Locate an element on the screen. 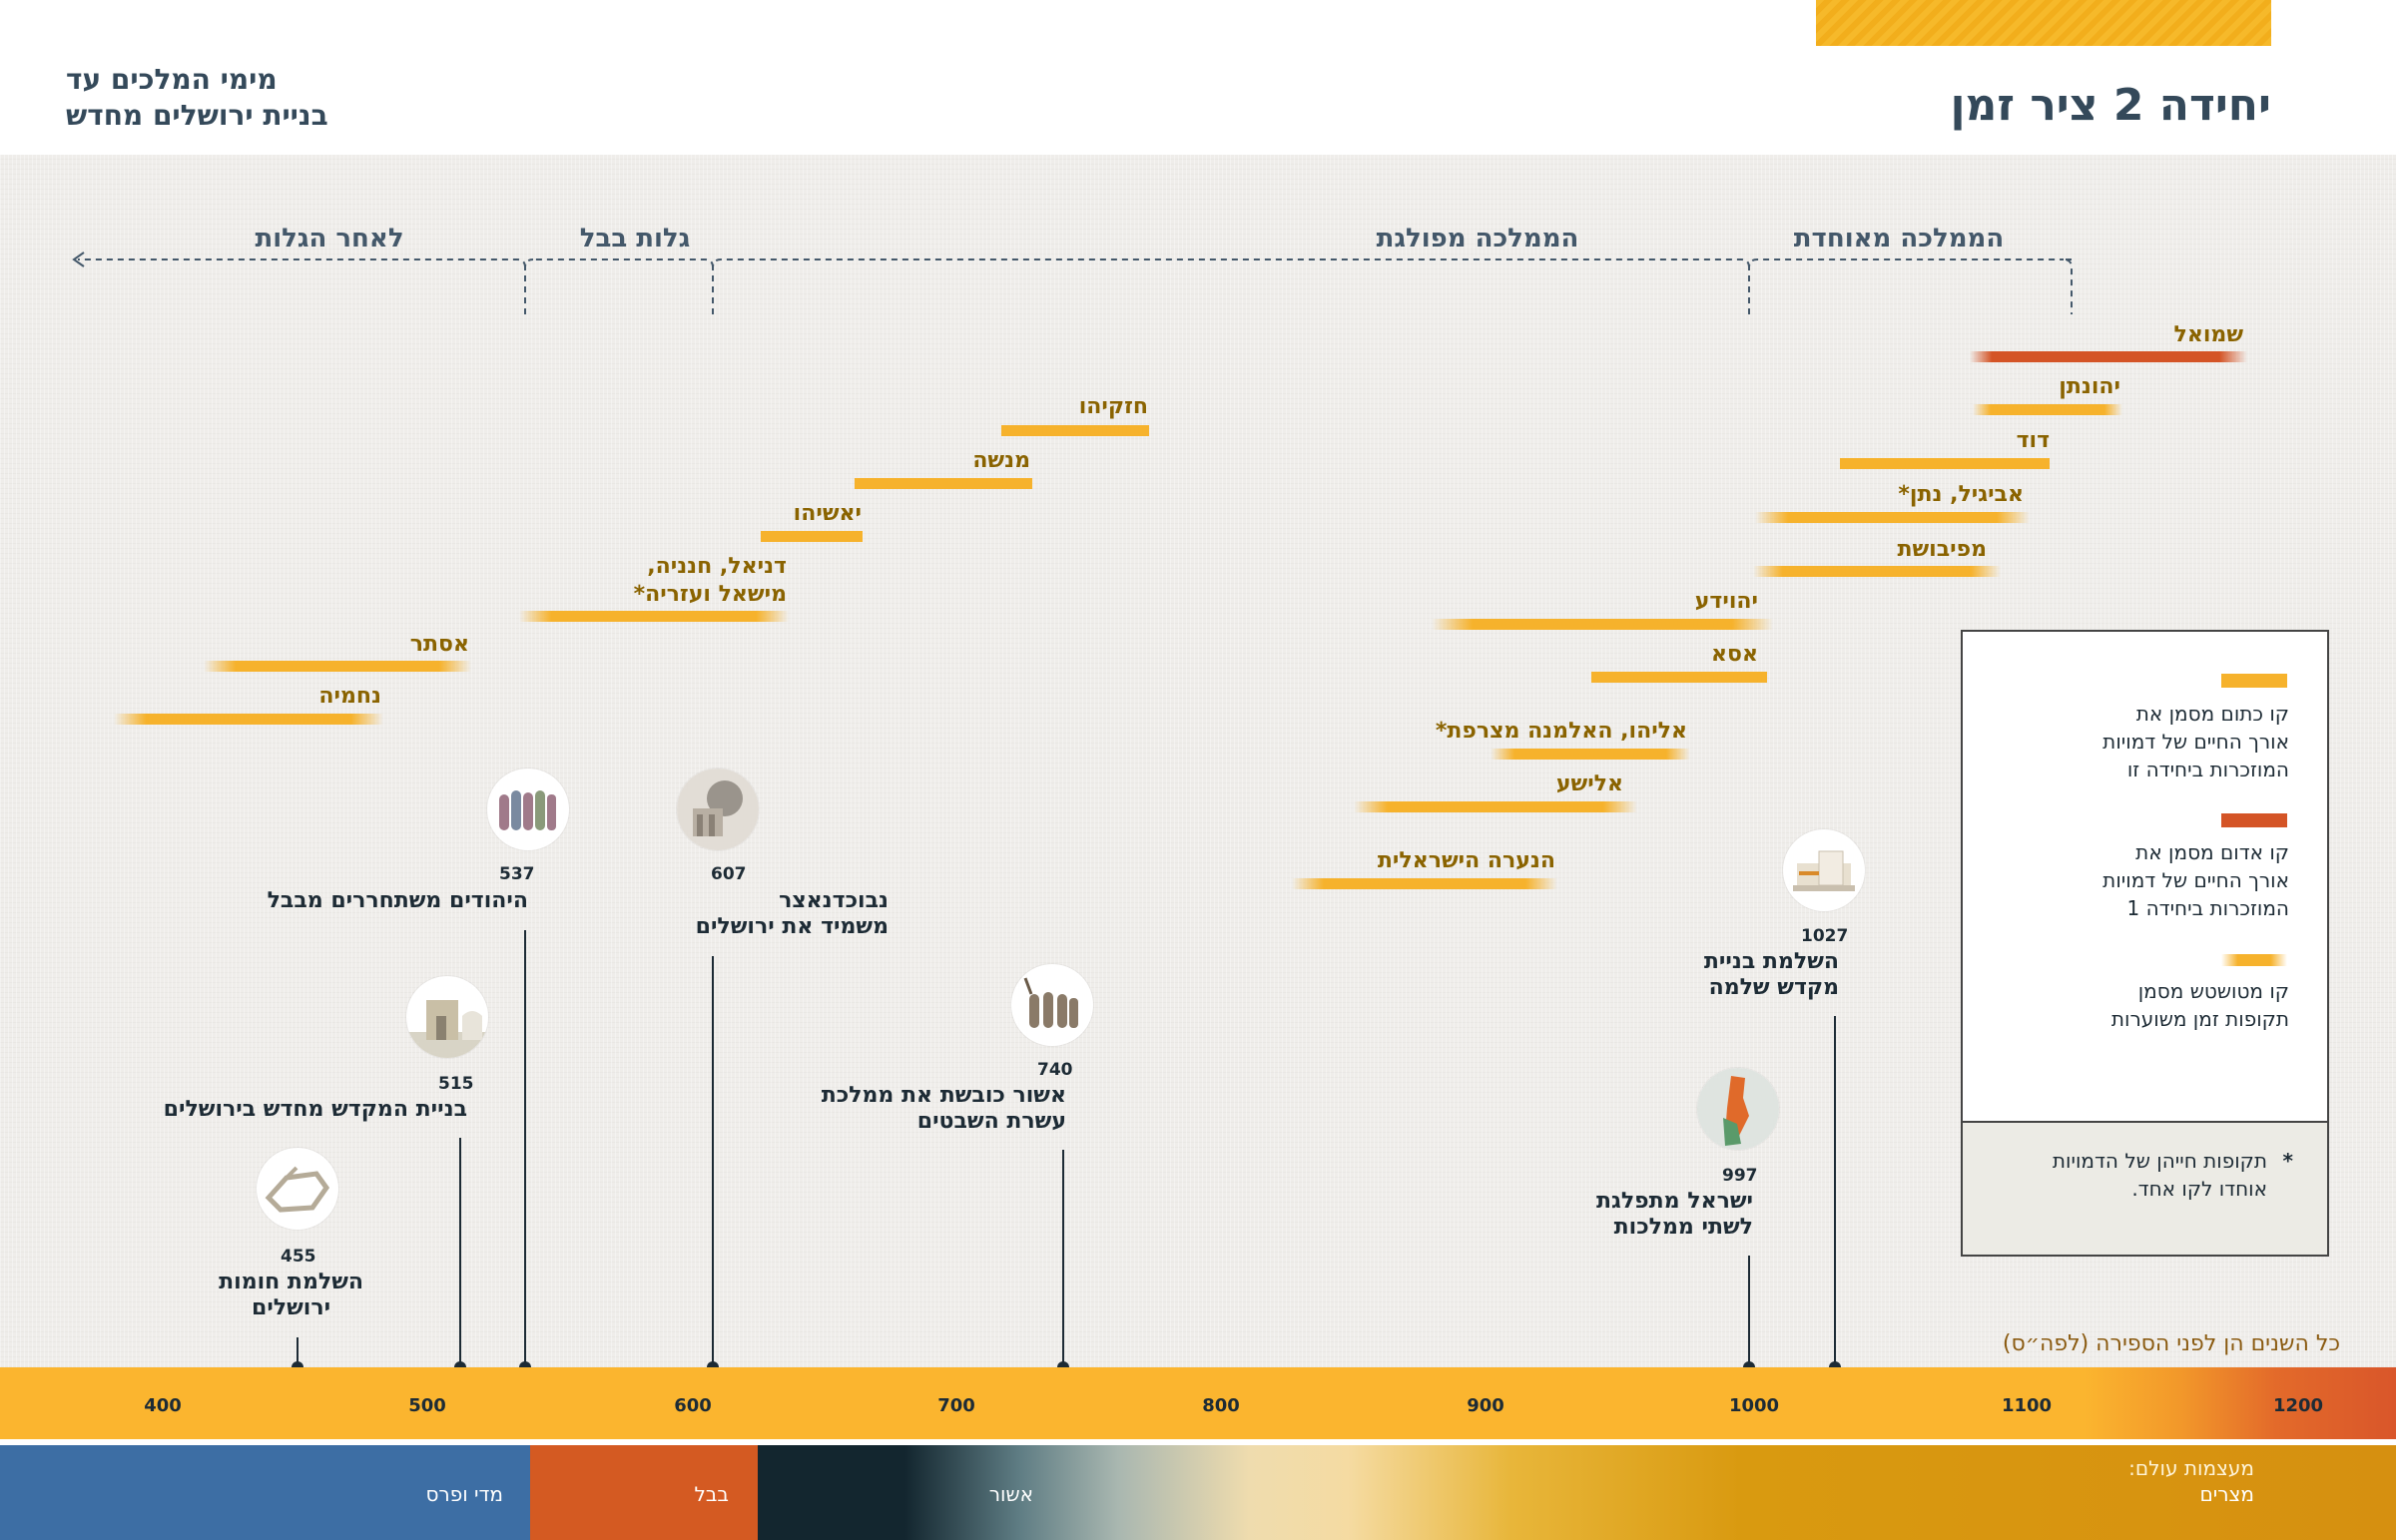 This screenshot has height=1540, width=2396. period-divided-kingdom: הממלכה מפולגת is located at coordinates (1477, 239).